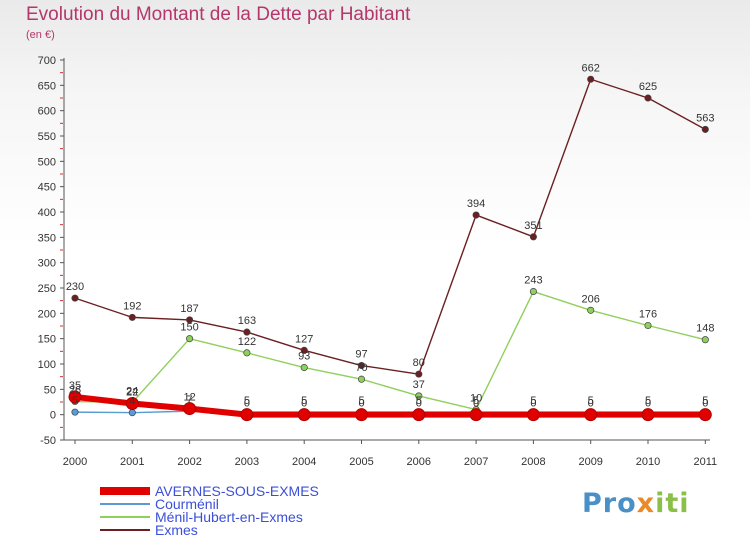 This screenshot has width=750, height=550. I want to click on y-tick-label-5: 200, so click(47, 314).